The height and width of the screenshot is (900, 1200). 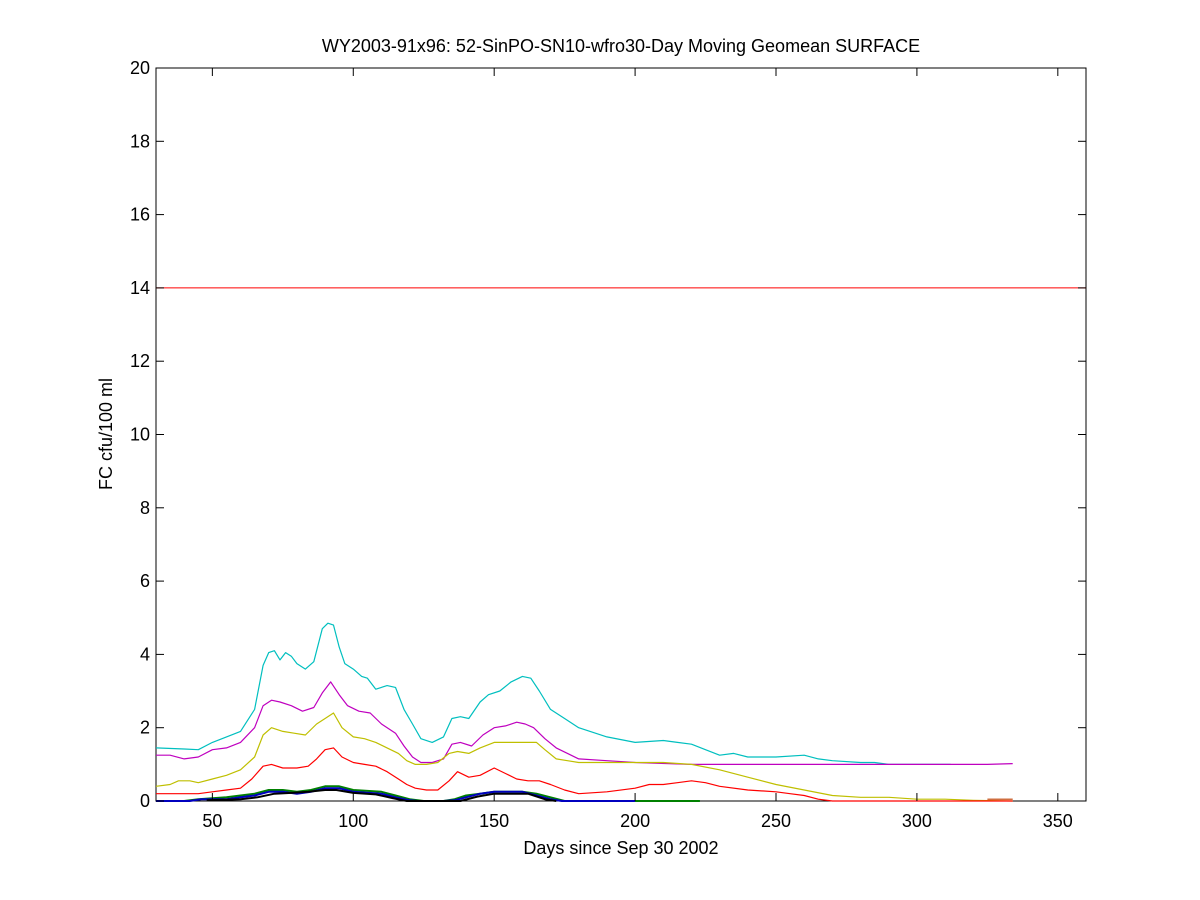 What do you see at coordinates (212, 821) in the screenshot?
I see `x-tick-label: 50` at bounding box center [212, 821].